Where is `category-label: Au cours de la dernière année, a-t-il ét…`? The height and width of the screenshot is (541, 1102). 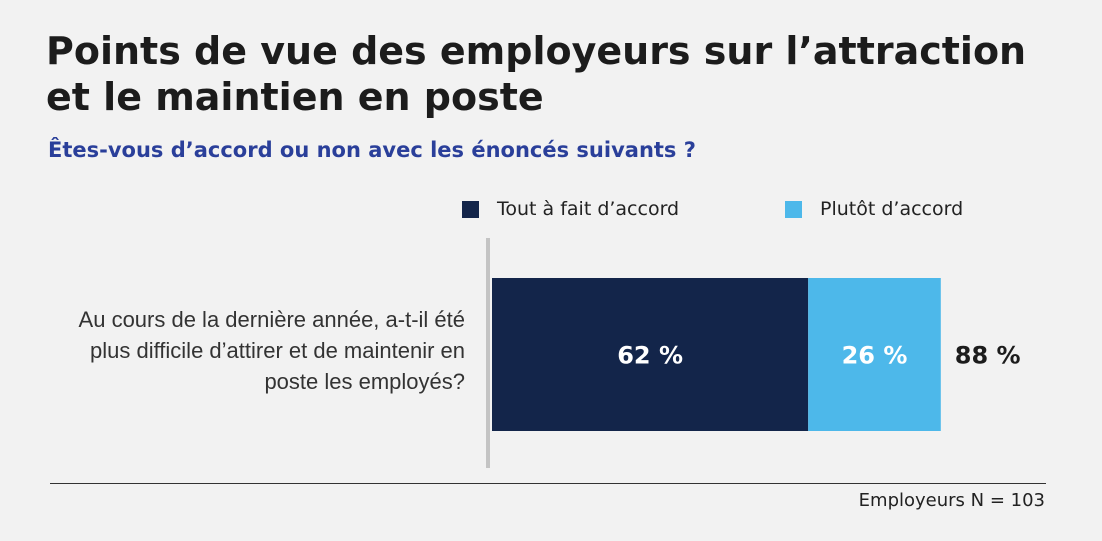
category-label: Au cours de la dernière année, a-t-il ét… is located at coordinates (271, 350).